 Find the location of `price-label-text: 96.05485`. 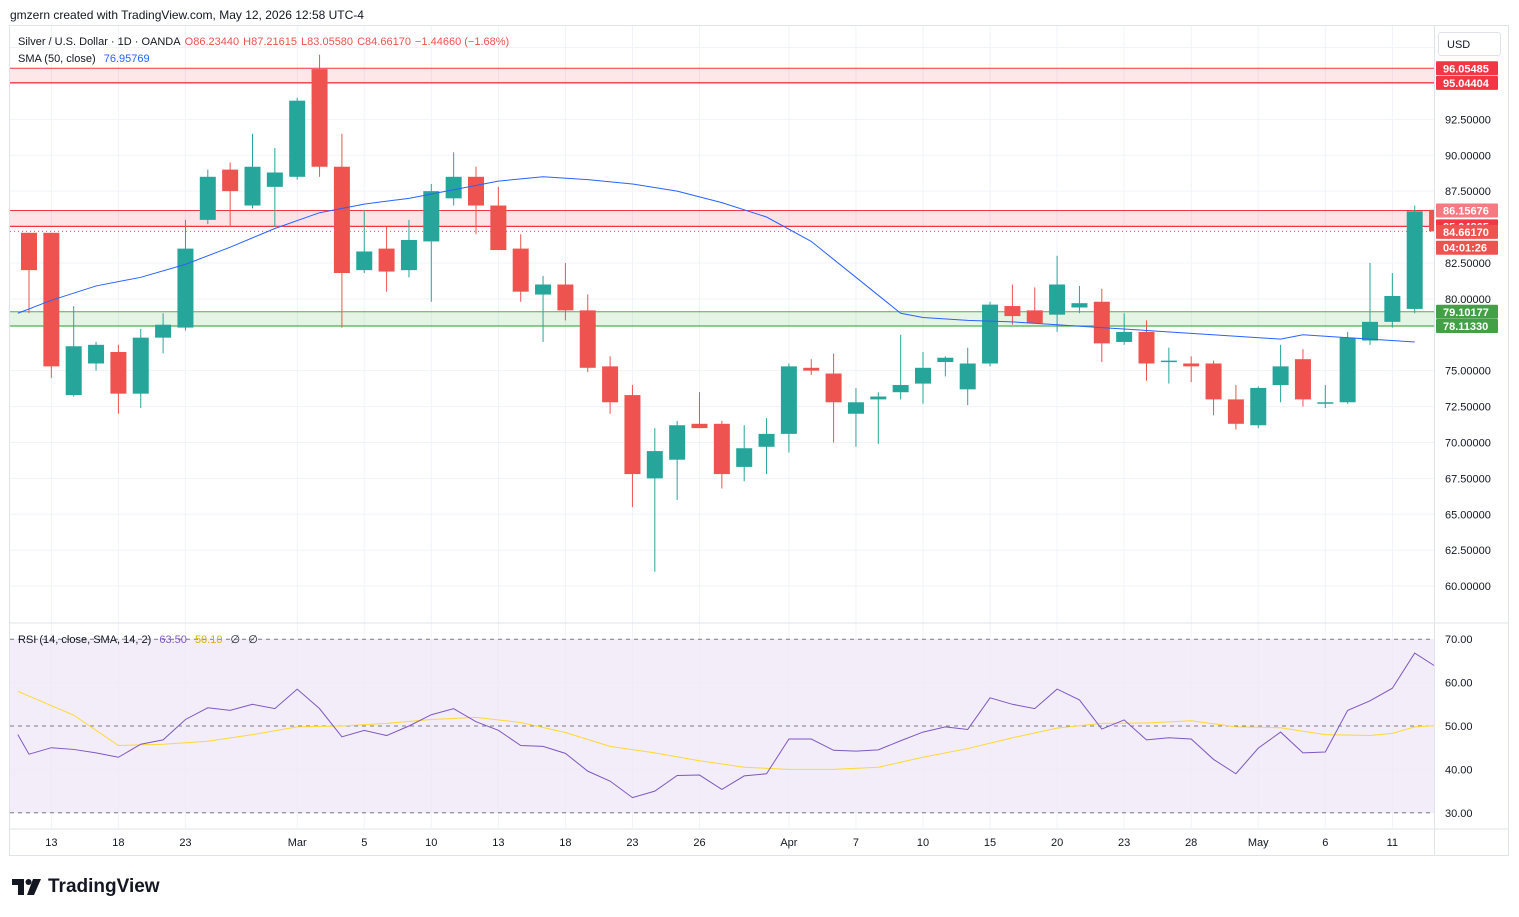

price-label-text: 96.05485 is located at coordinates (1466, 69).